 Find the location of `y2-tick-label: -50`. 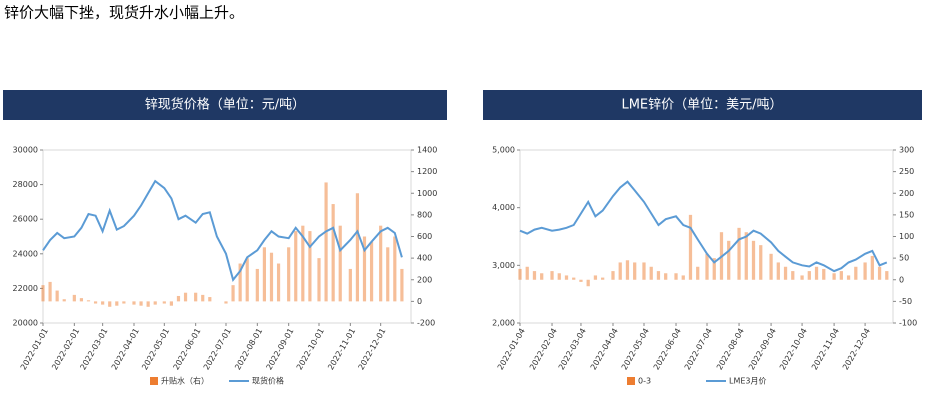

y2-tick-label: -50 is located at coordinates (905, 301).